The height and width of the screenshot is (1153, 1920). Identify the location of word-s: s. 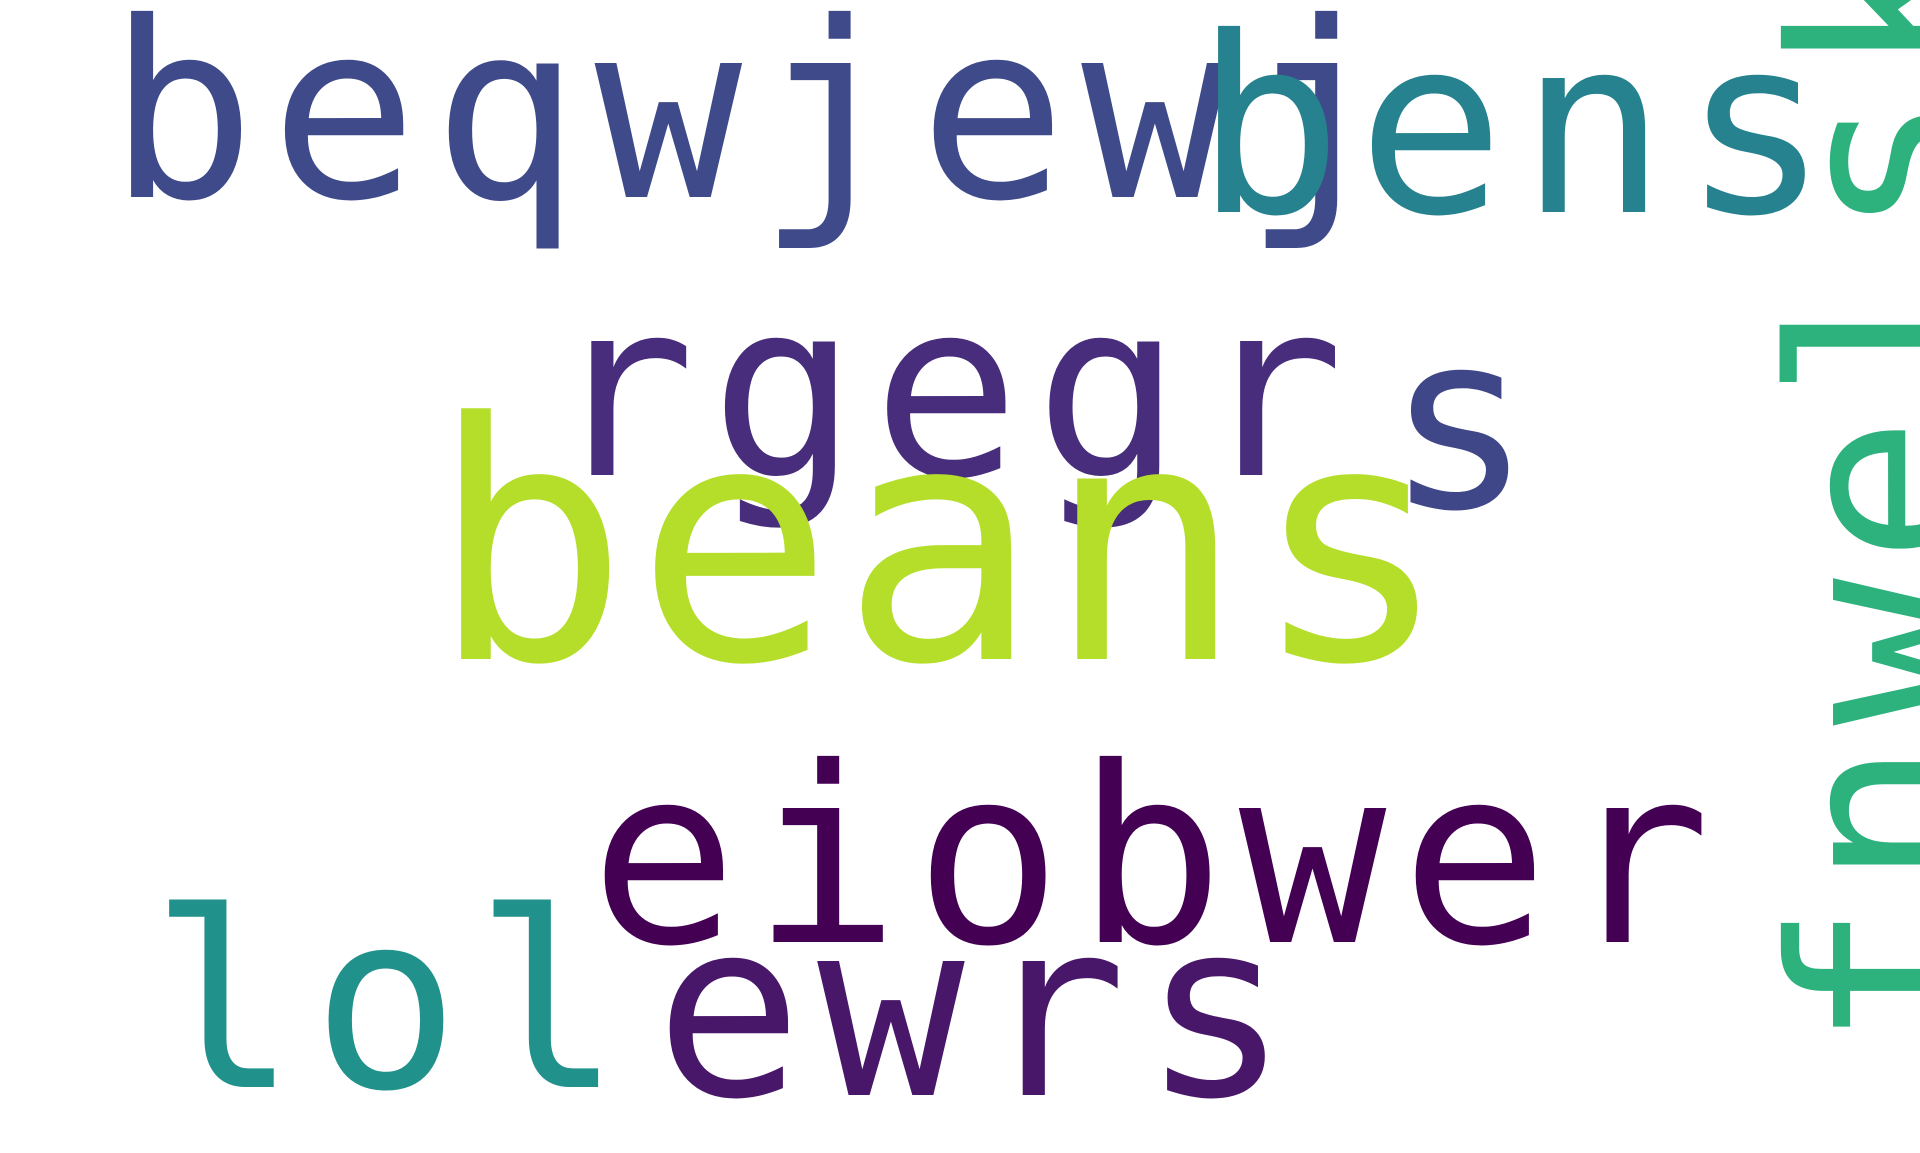
(1466, 422).